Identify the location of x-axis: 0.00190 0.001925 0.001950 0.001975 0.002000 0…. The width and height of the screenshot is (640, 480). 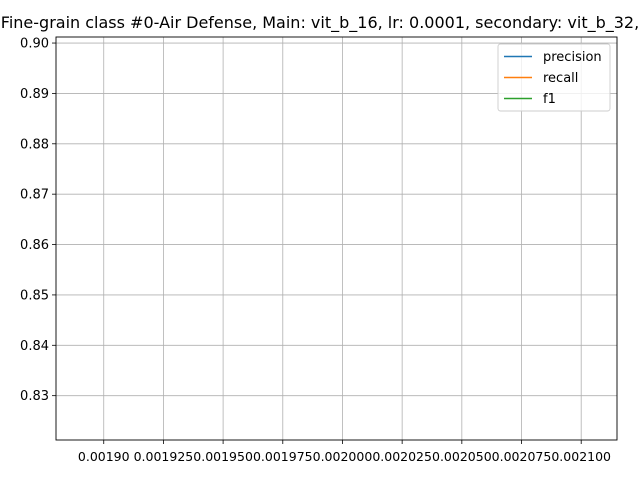
(344, 452).